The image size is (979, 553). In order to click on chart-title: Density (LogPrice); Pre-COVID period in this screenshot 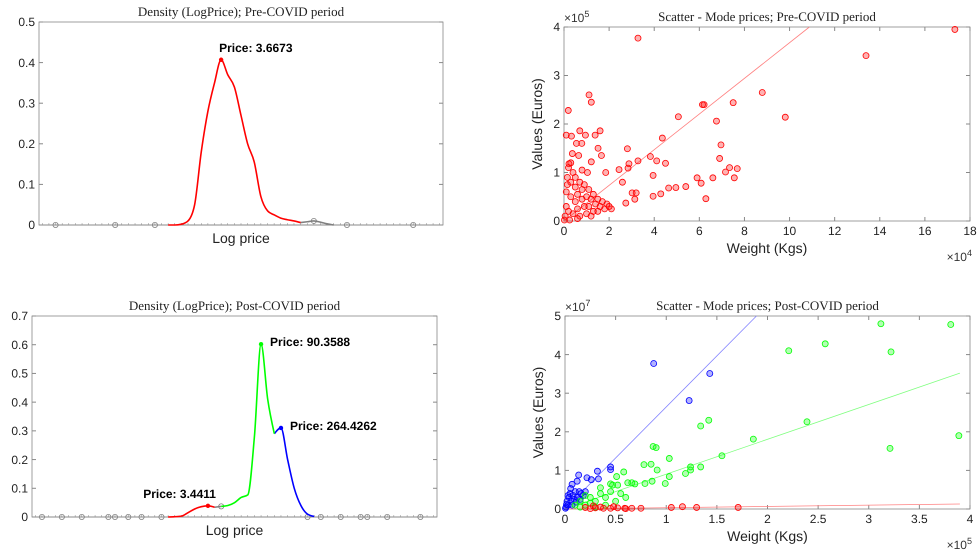, I will do `click(241, 11)`.